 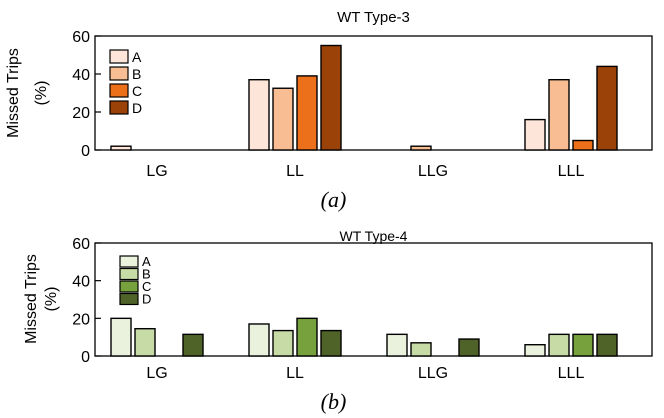 What do you see at coordinates (373, 17) in the screenshot?
I see `chart-title: WT Type-3` at bounding box center [373, 17].